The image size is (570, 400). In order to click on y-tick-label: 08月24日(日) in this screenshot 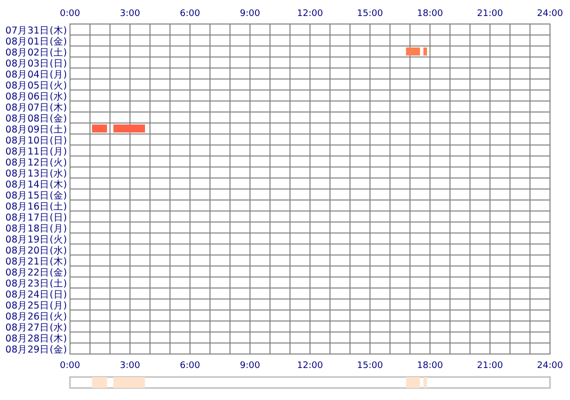, I will do `click(36, 295)`.